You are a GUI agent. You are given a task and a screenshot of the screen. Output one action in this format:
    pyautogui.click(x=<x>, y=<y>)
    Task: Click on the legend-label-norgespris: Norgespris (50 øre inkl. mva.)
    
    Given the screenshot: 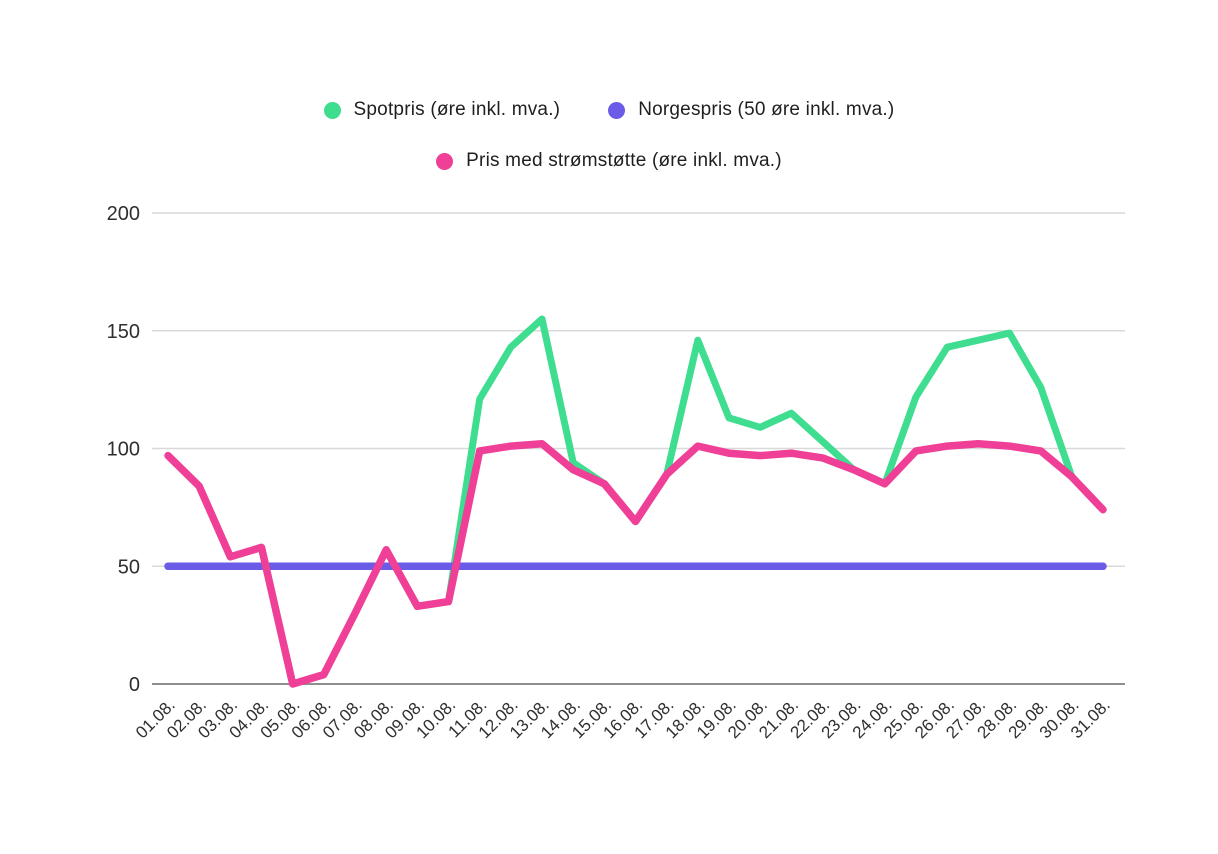 What is the action you would take?
    pyautogui.click(x=766, y=109)
    